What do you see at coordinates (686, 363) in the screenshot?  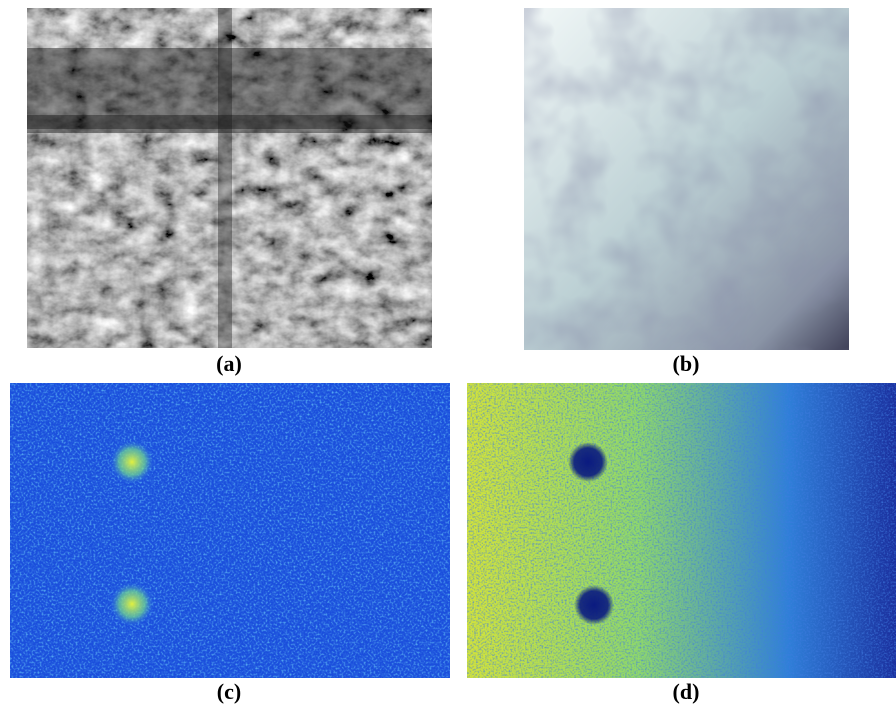 I see `panel-label: (b)` at bounding box center [686, 363].